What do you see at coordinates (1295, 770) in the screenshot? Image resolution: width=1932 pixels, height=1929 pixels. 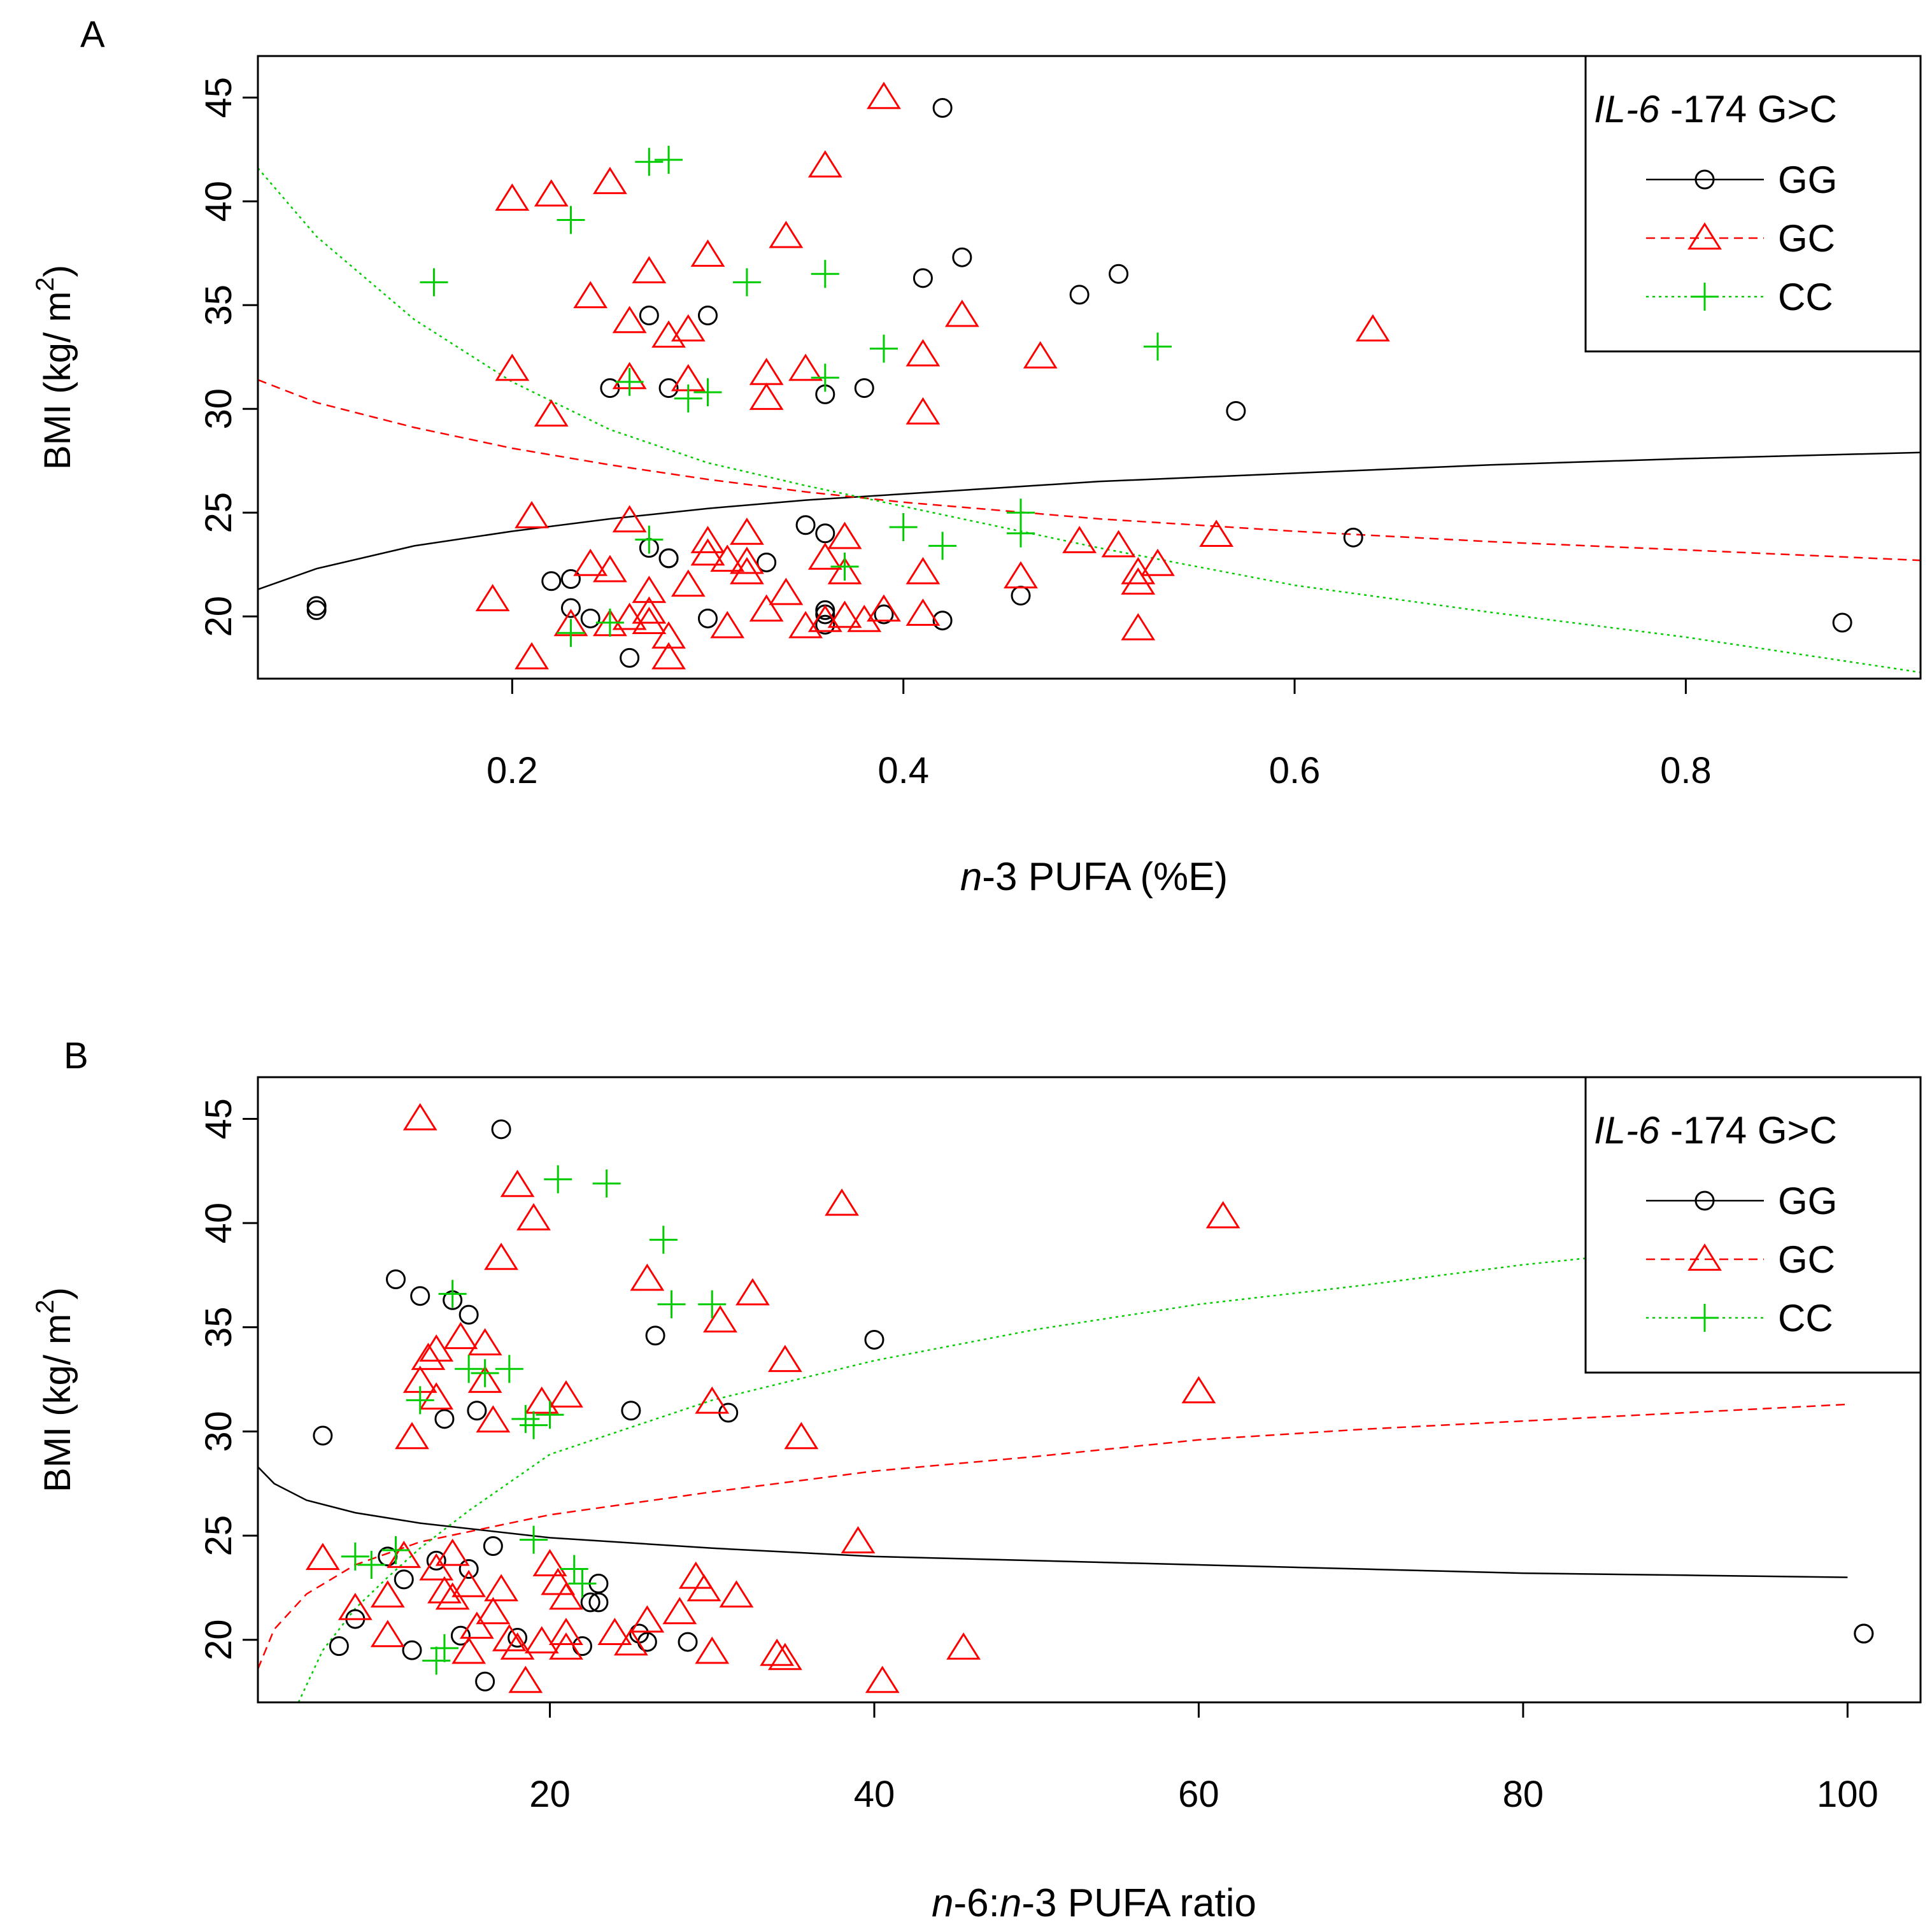 I see `panel-a-x-tick-label: 0.6` at bounding box center [1295, 770].